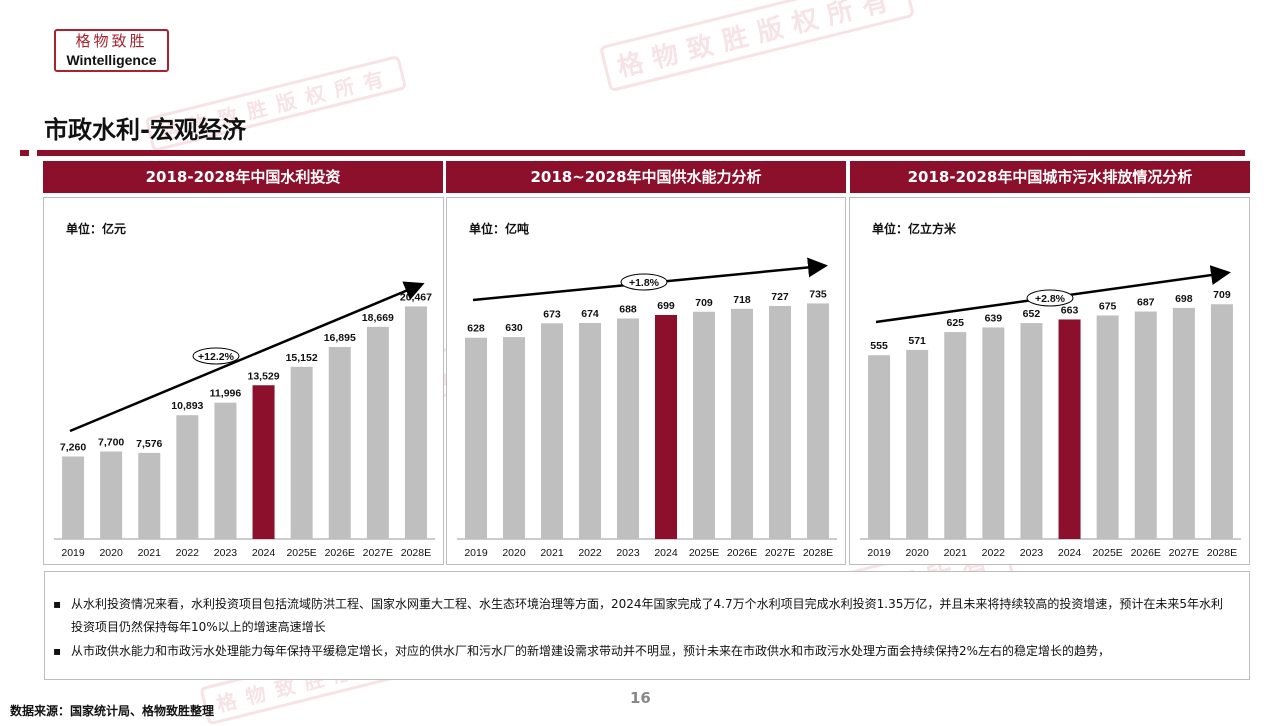 The width and height of the screenshot is (1280, 726). I want to click on company-logo: 格物致胜 Wintelligence, so click(111, 50).